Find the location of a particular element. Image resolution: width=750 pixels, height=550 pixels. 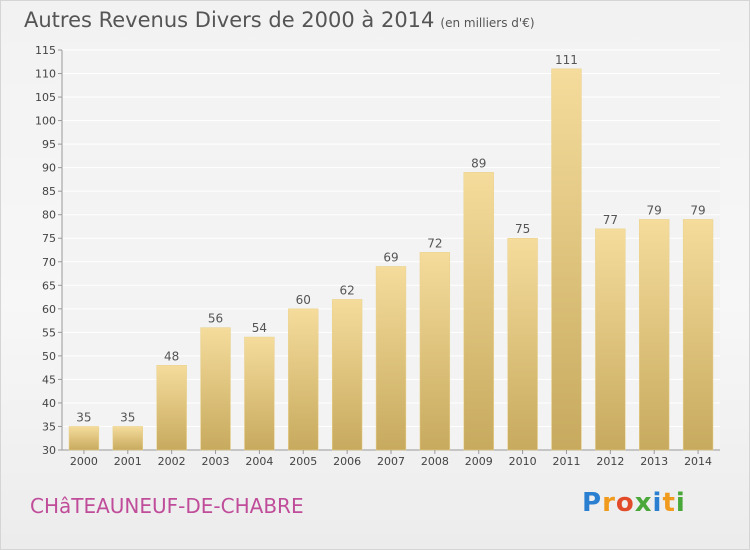

y-tick-label: 50 is located at coordinates (49, 356).